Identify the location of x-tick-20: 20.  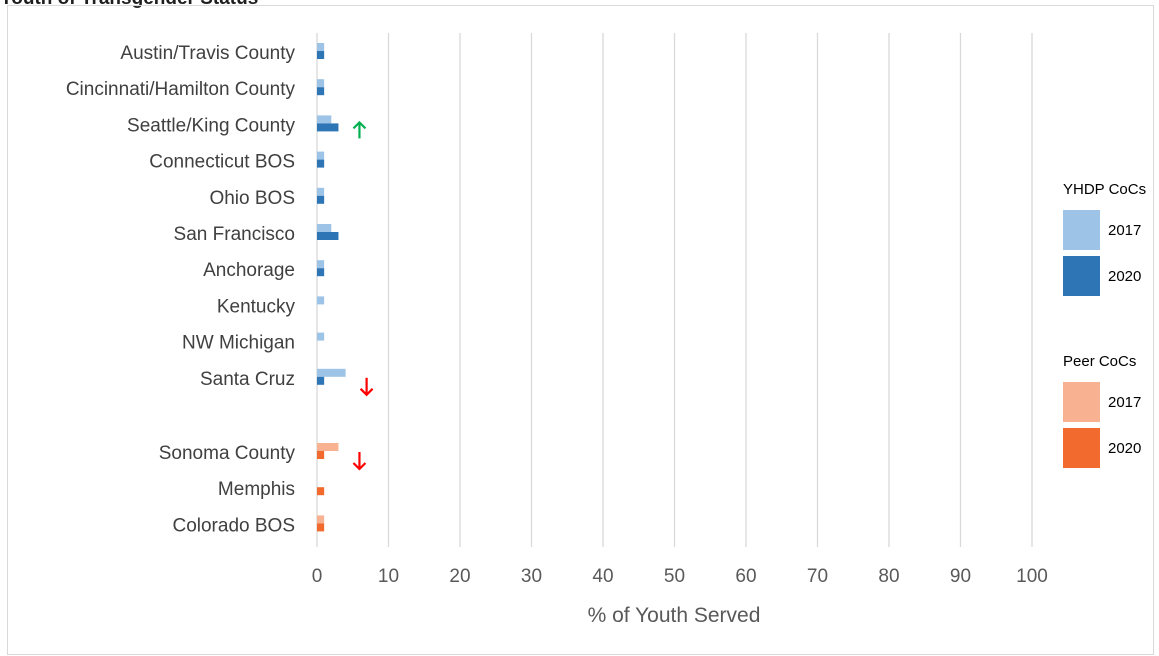
(459, 576).